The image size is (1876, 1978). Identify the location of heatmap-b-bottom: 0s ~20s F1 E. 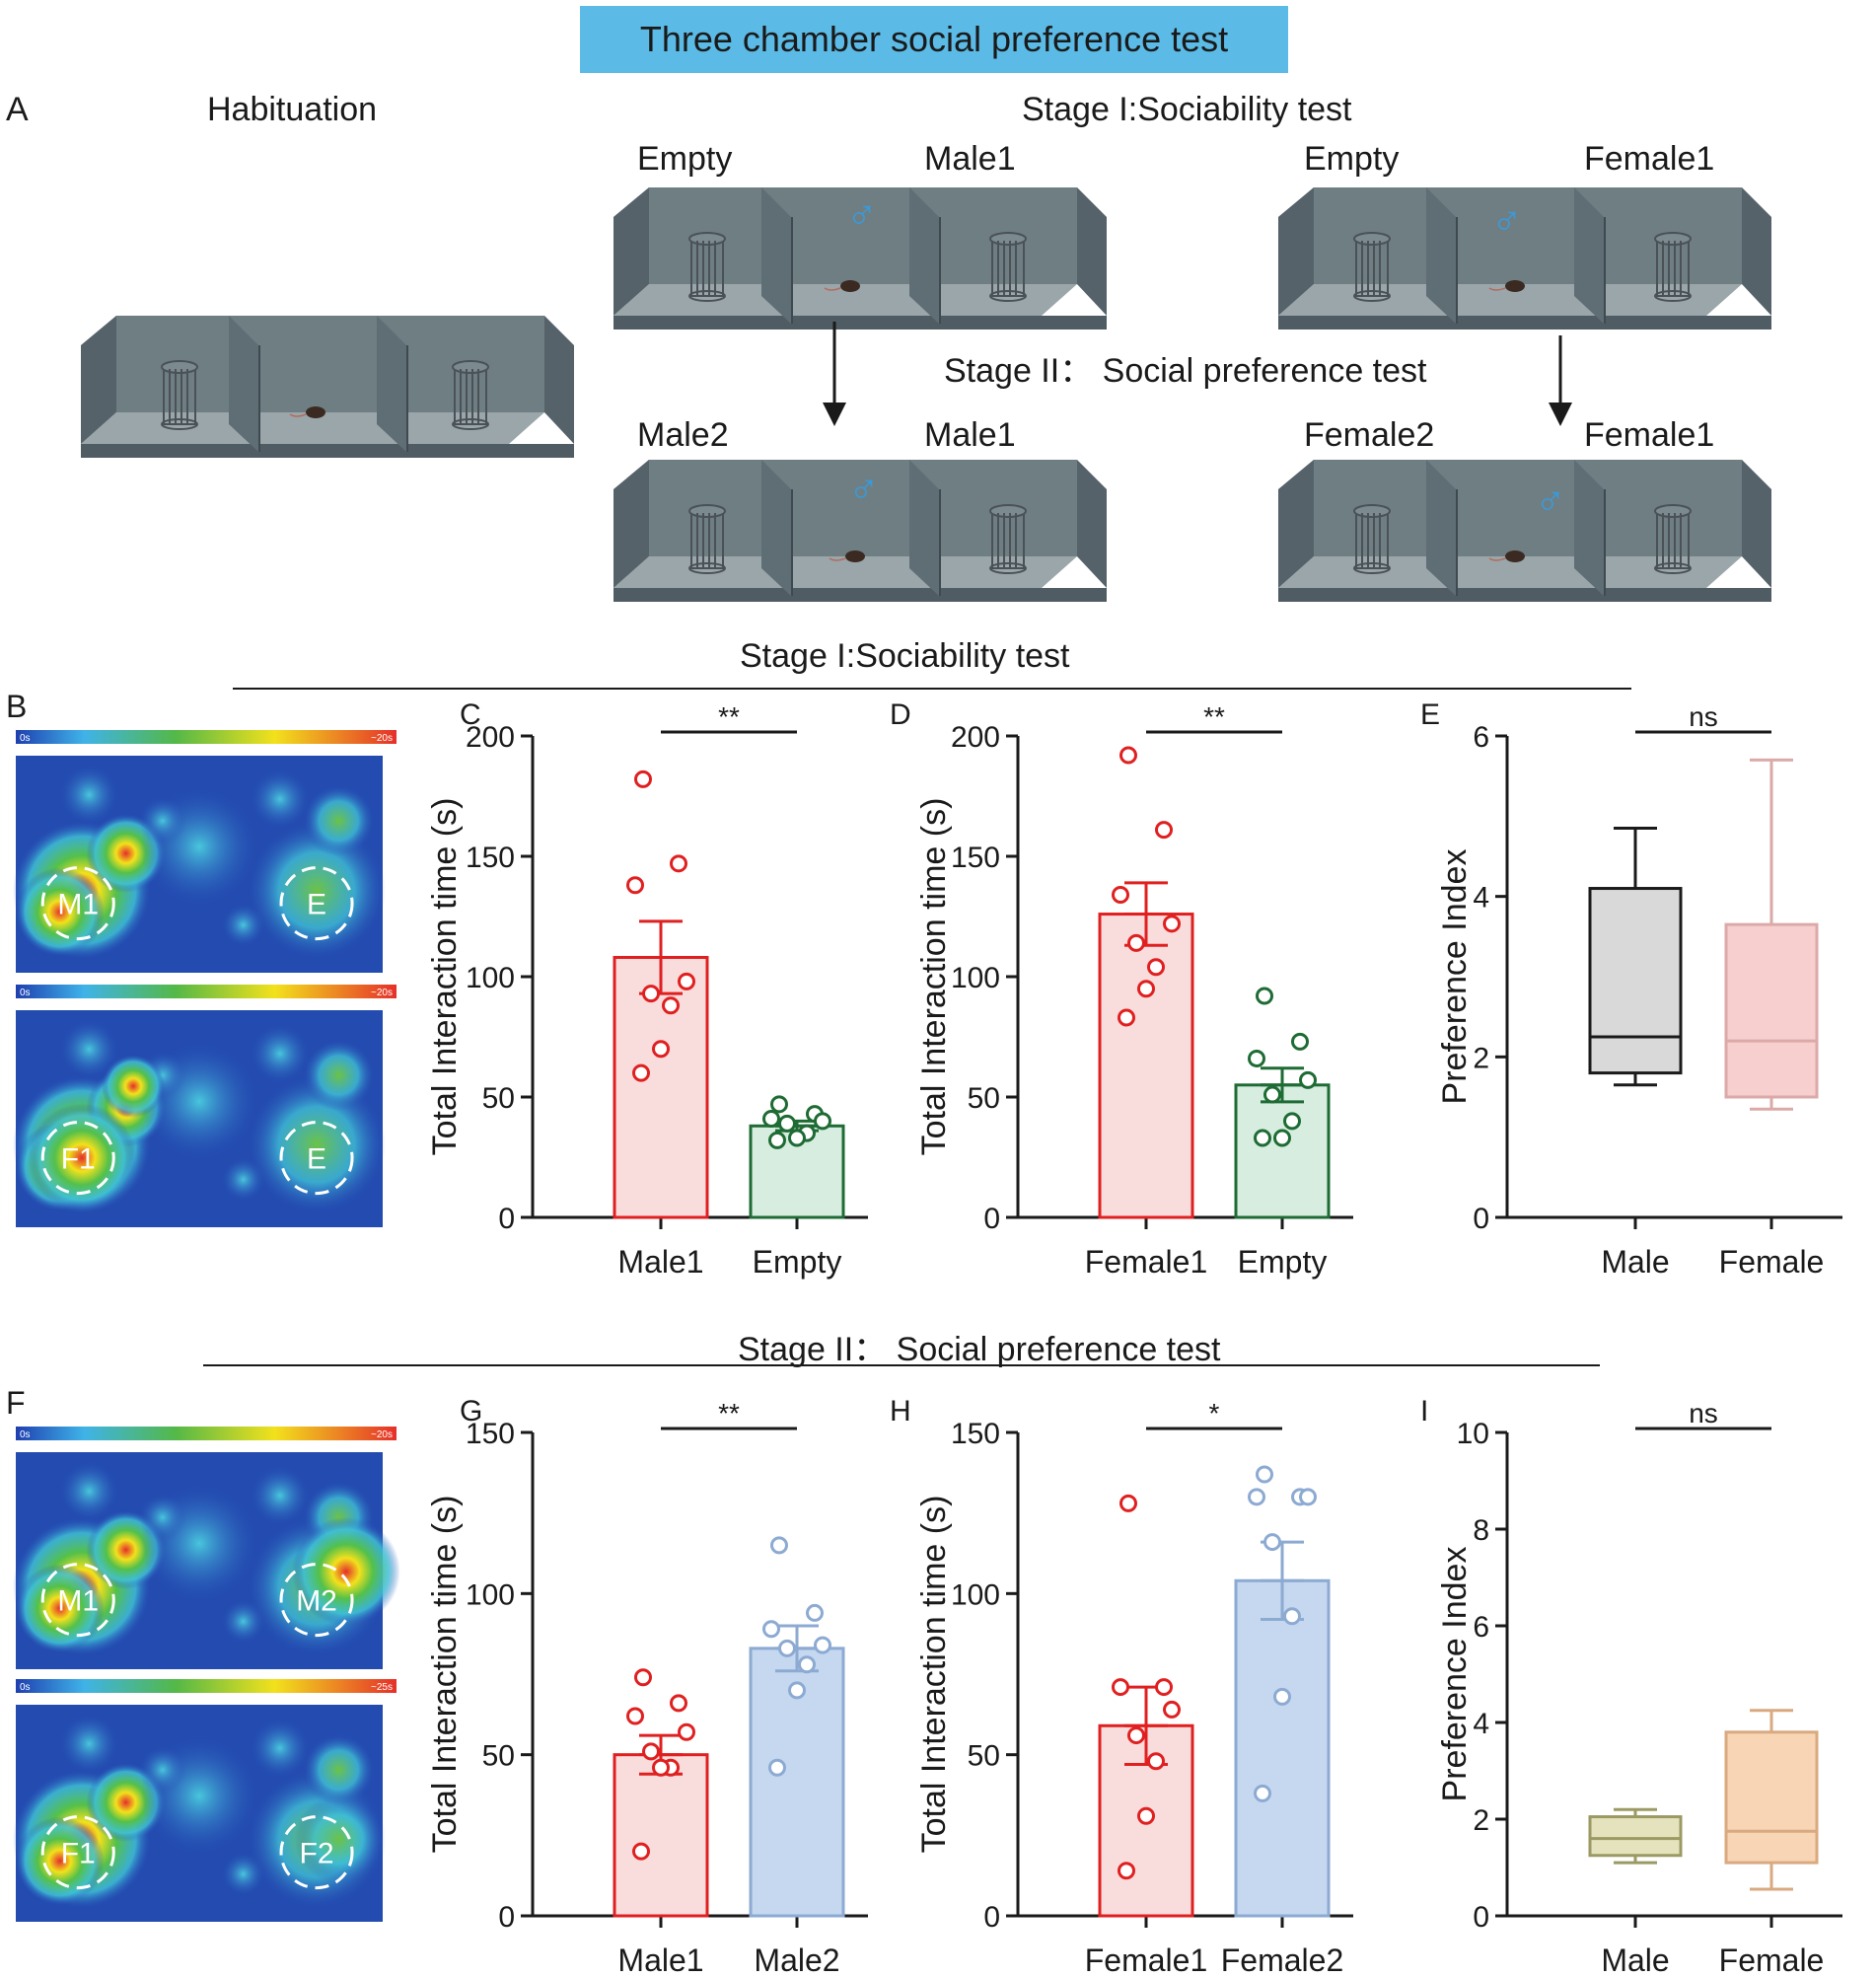
(204, 1106).